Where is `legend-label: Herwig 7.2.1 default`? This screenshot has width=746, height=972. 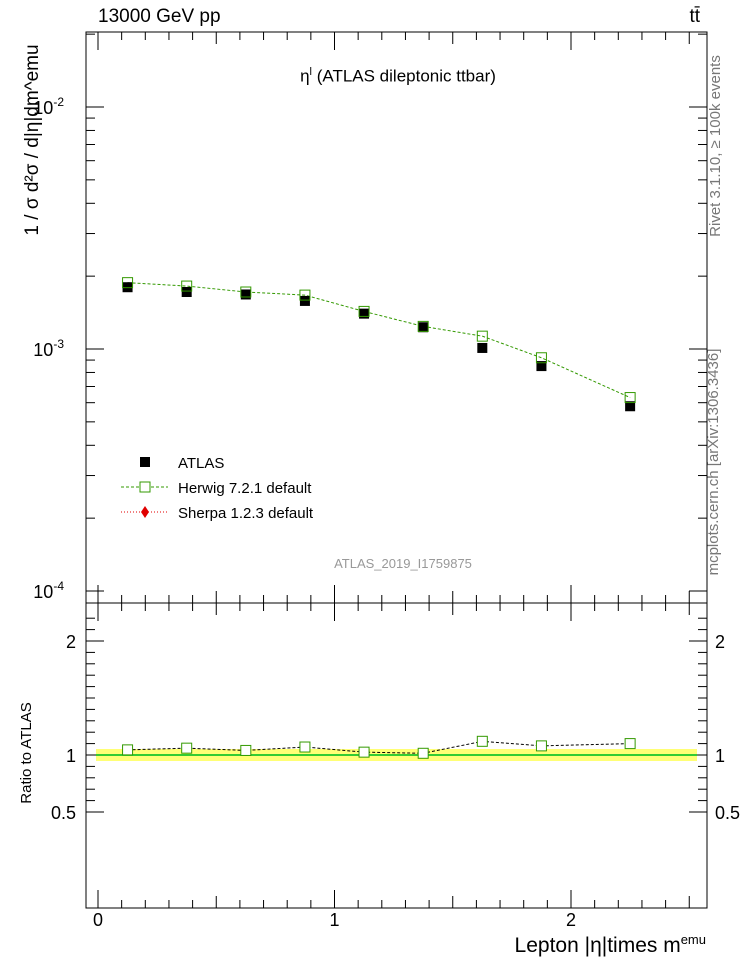 legend-label: Herwig 7.2.1 default is located at coordinates (245, 488).